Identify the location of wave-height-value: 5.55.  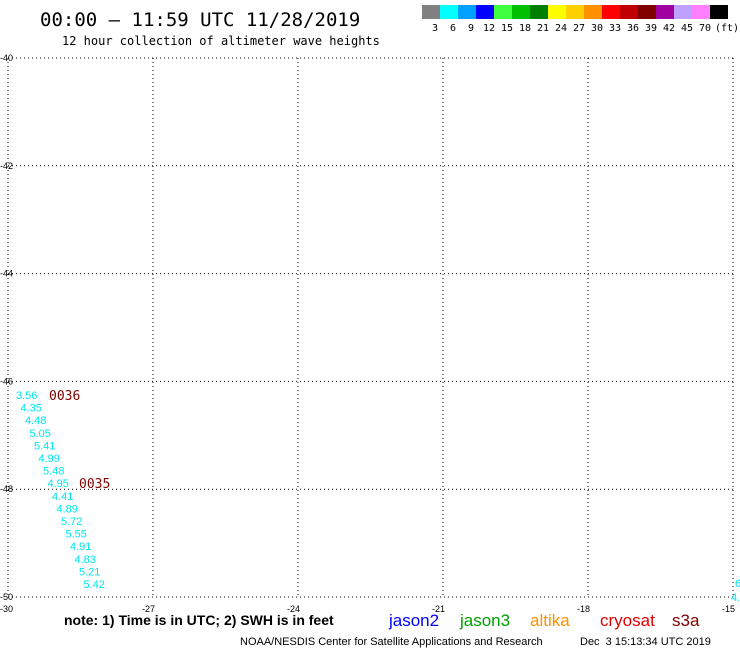
(76, 535).